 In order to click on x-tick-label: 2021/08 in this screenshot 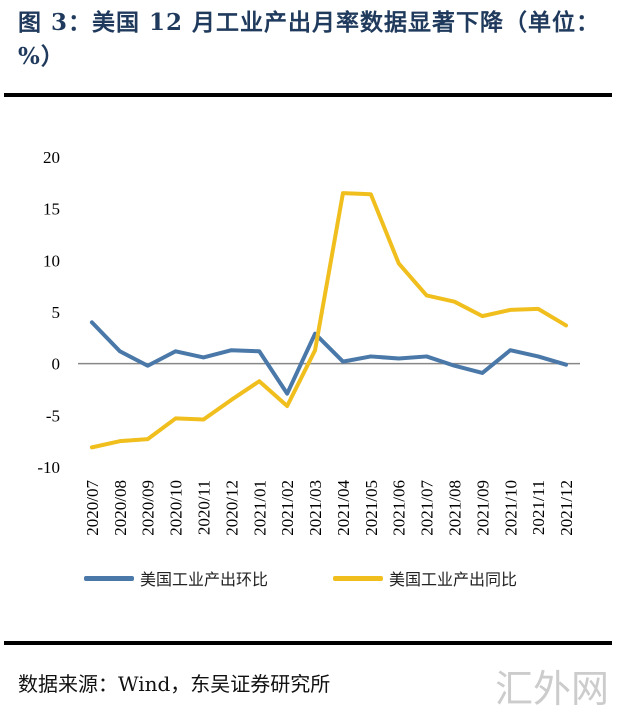, I will do `click(455, 508)`.